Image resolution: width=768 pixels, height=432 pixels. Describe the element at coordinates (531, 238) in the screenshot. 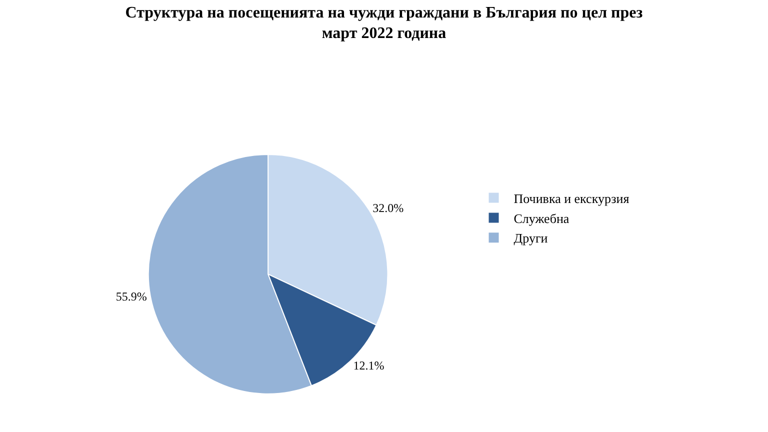

I see `legend-label: Други` at that location.